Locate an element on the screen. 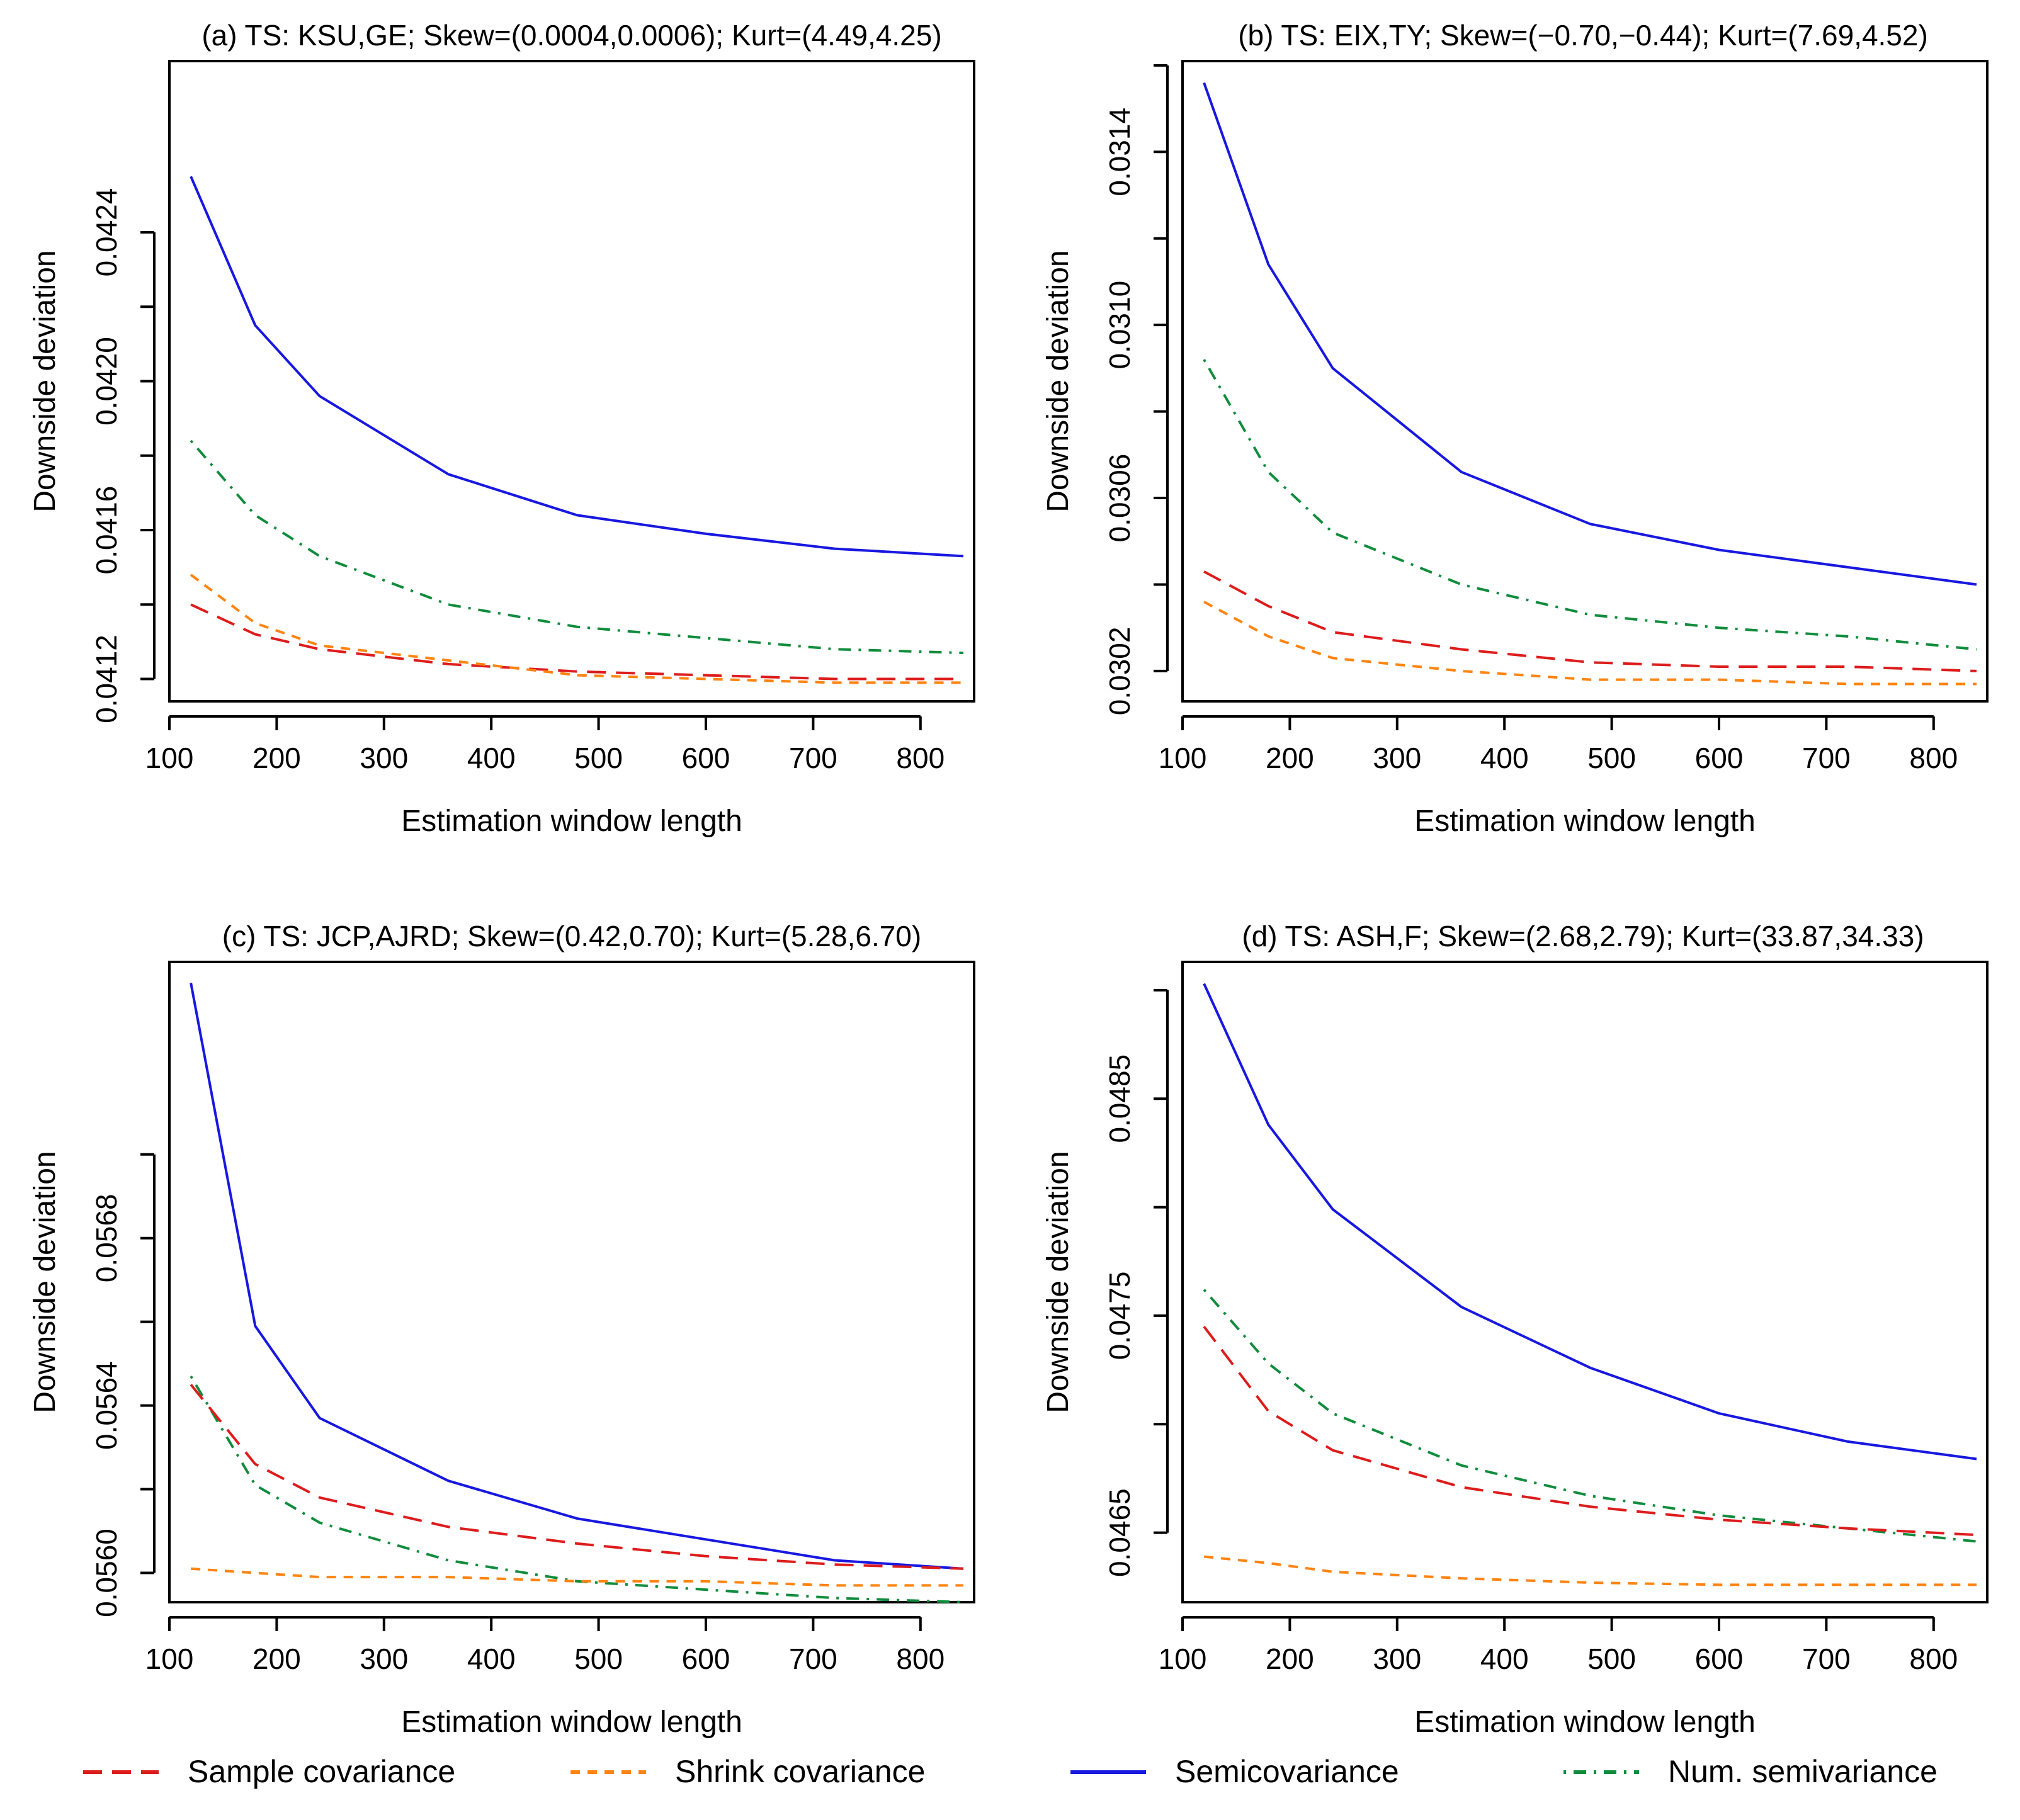  y-tick-label: 0.0412 is located at coordinates (106, 679).